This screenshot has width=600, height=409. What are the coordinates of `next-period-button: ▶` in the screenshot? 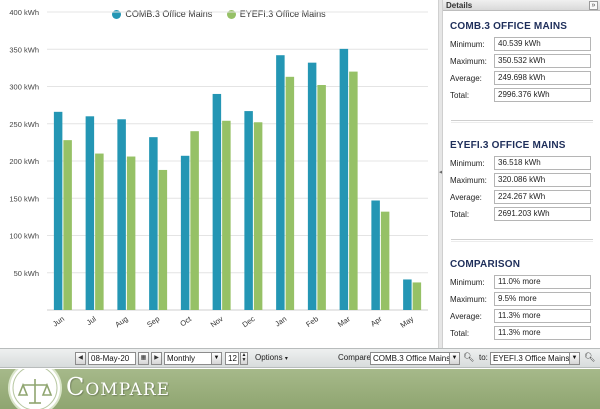 It's located at (156, 358).